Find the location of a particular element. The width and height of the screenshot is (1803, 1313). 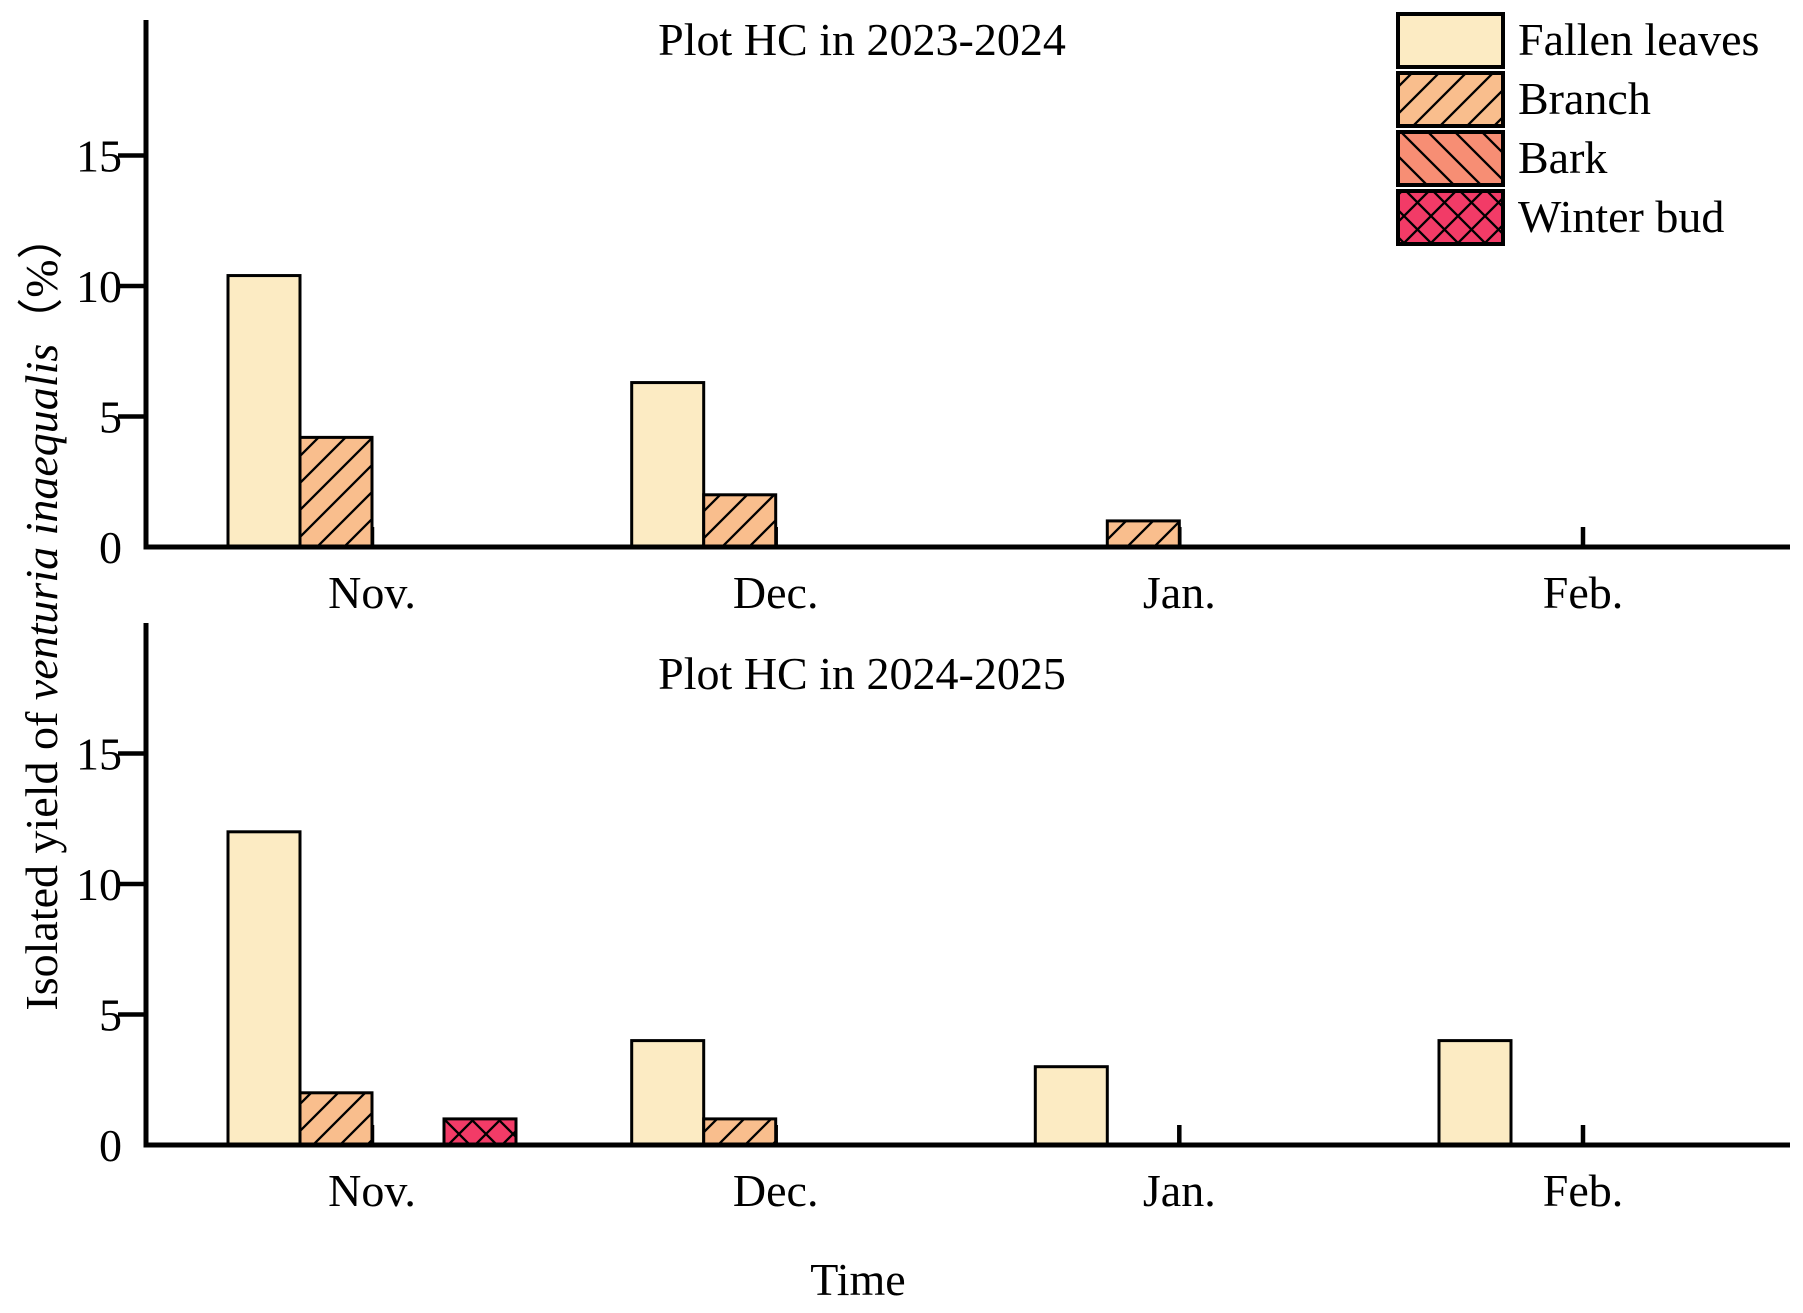

legend is located at coordinates (1450, 129).